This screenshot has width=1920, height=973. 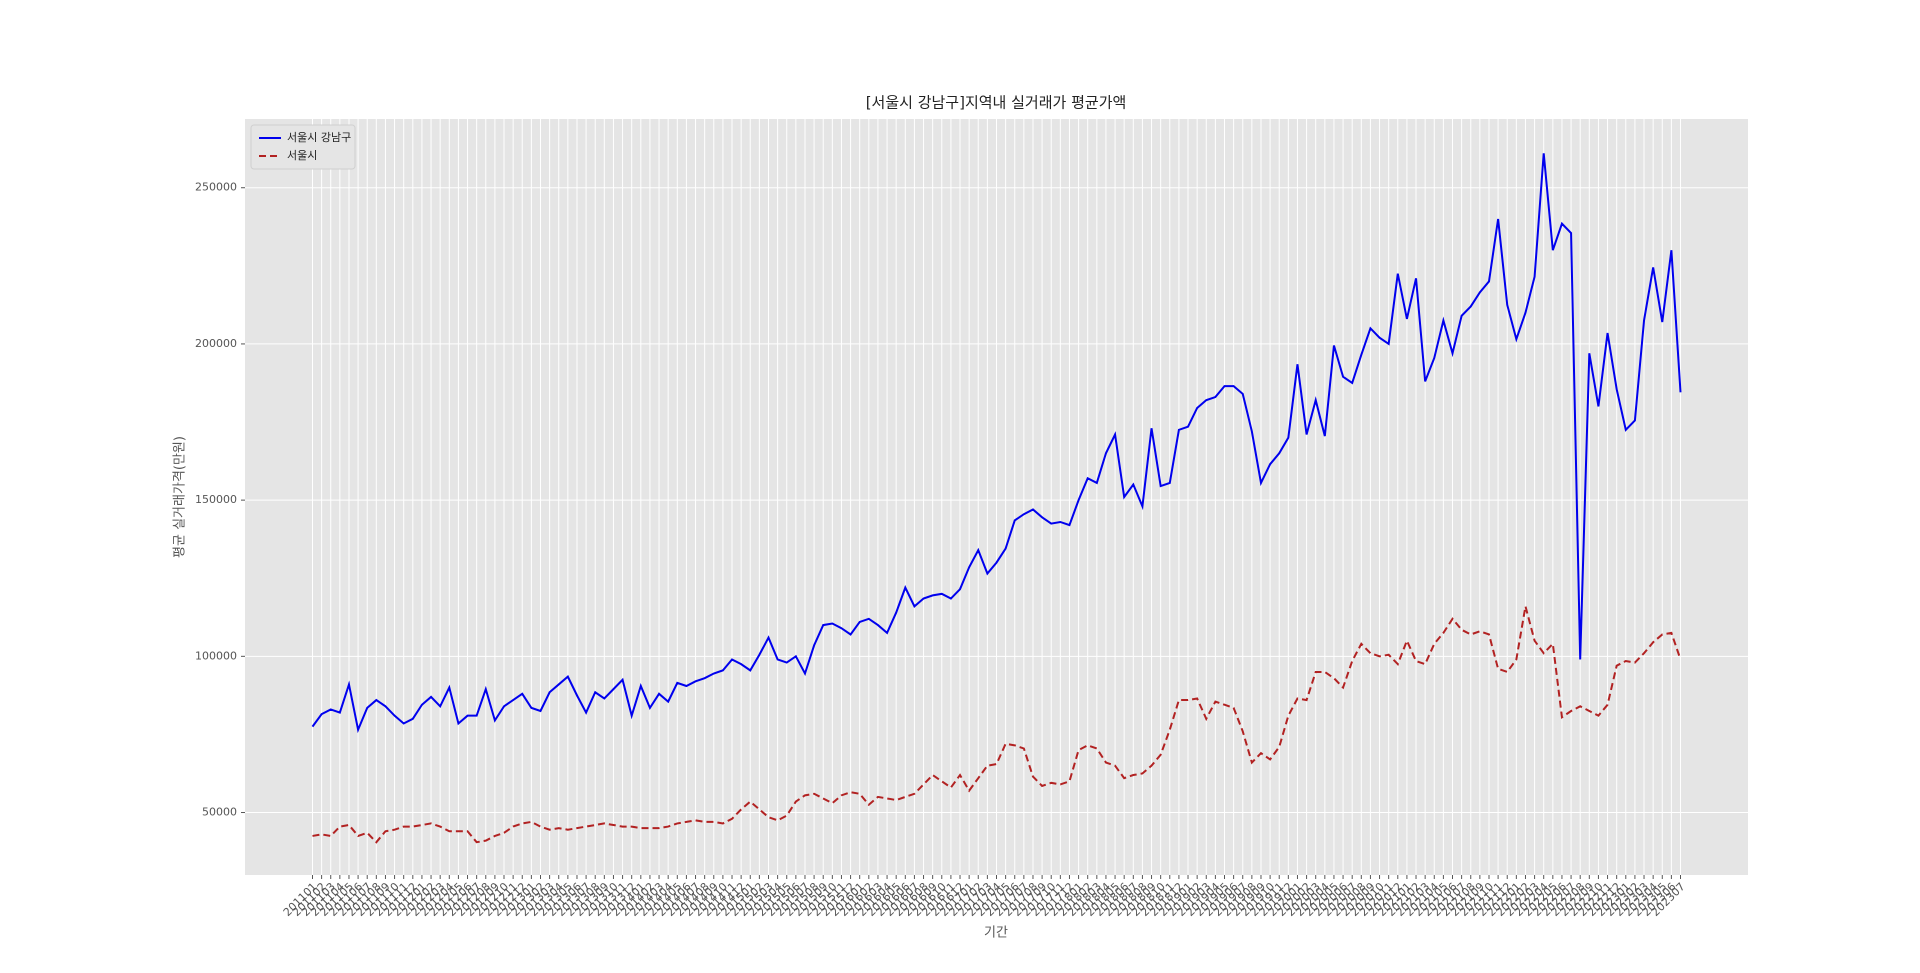 I want to click on y-tick-label: 200000, so click(x=216, y=343).